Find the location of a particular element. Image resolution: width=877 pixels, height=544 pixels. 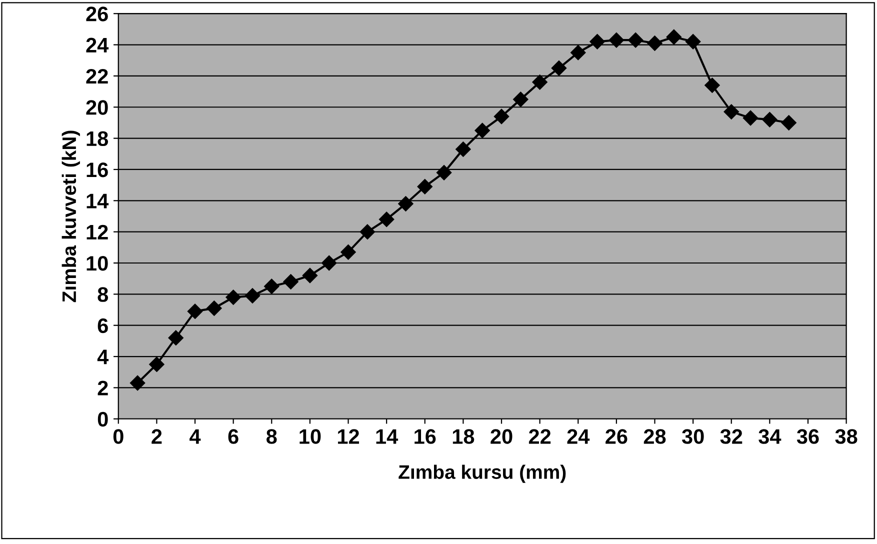

y-tick-label: 10 is located at coordinates (97, 263).